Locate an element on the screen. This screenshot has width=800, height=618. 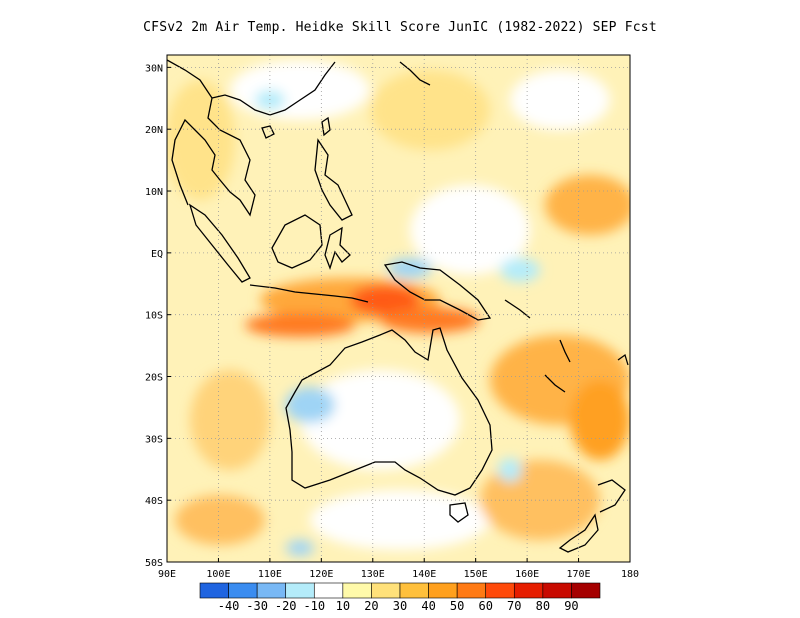
japan-coastline is located at coordinates (415, 73).